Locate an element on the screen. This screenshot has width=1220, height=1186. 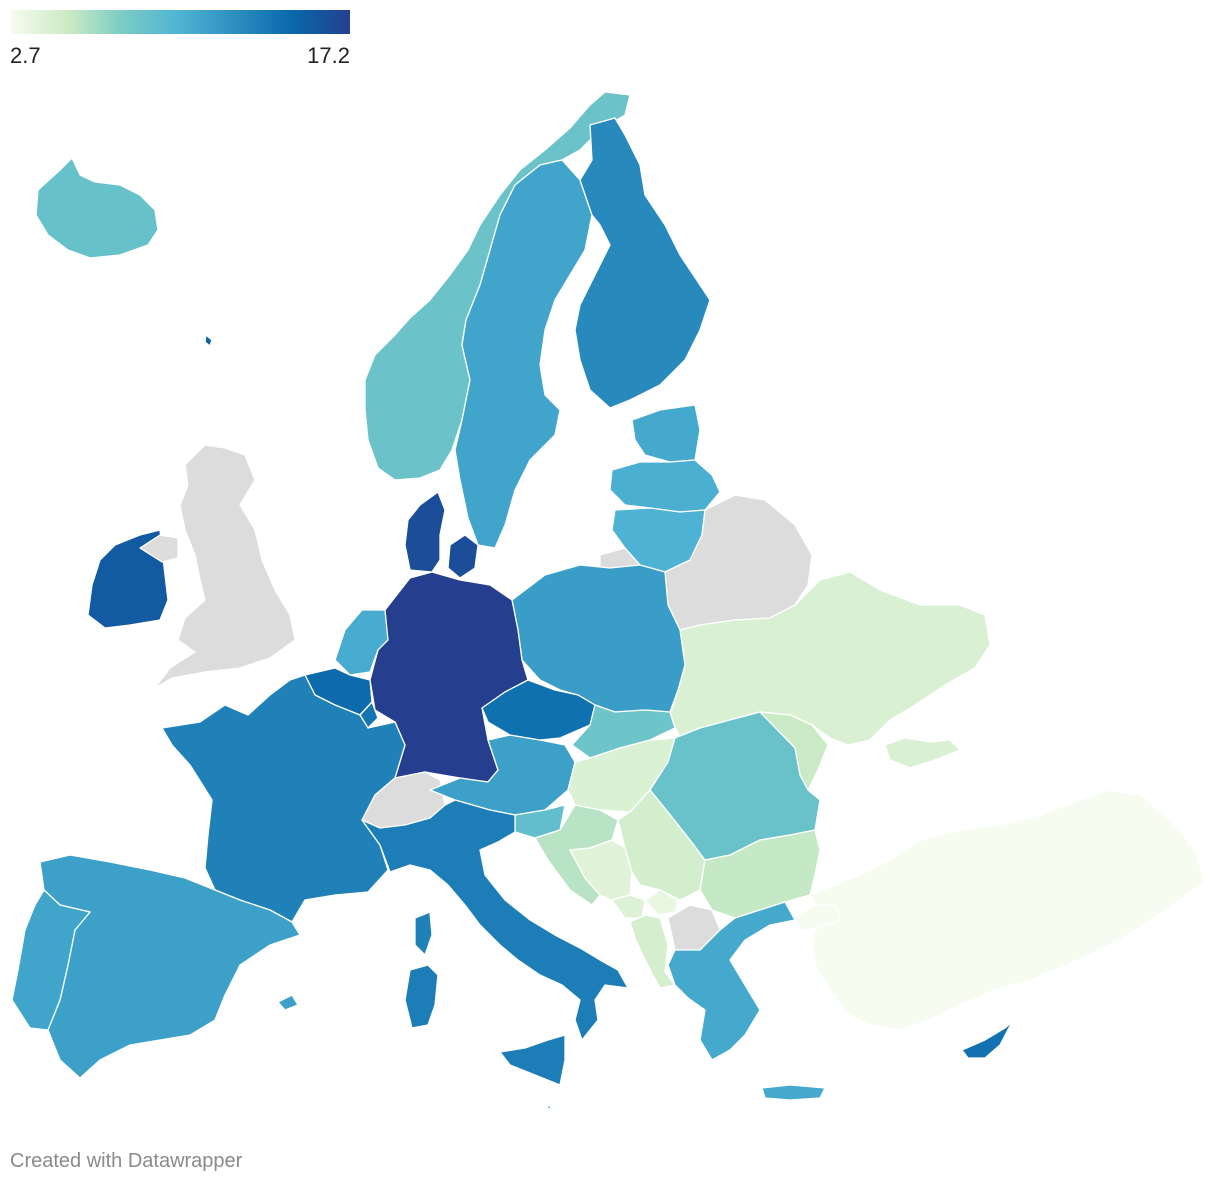
region-romania is located at coordinates (735, 786).